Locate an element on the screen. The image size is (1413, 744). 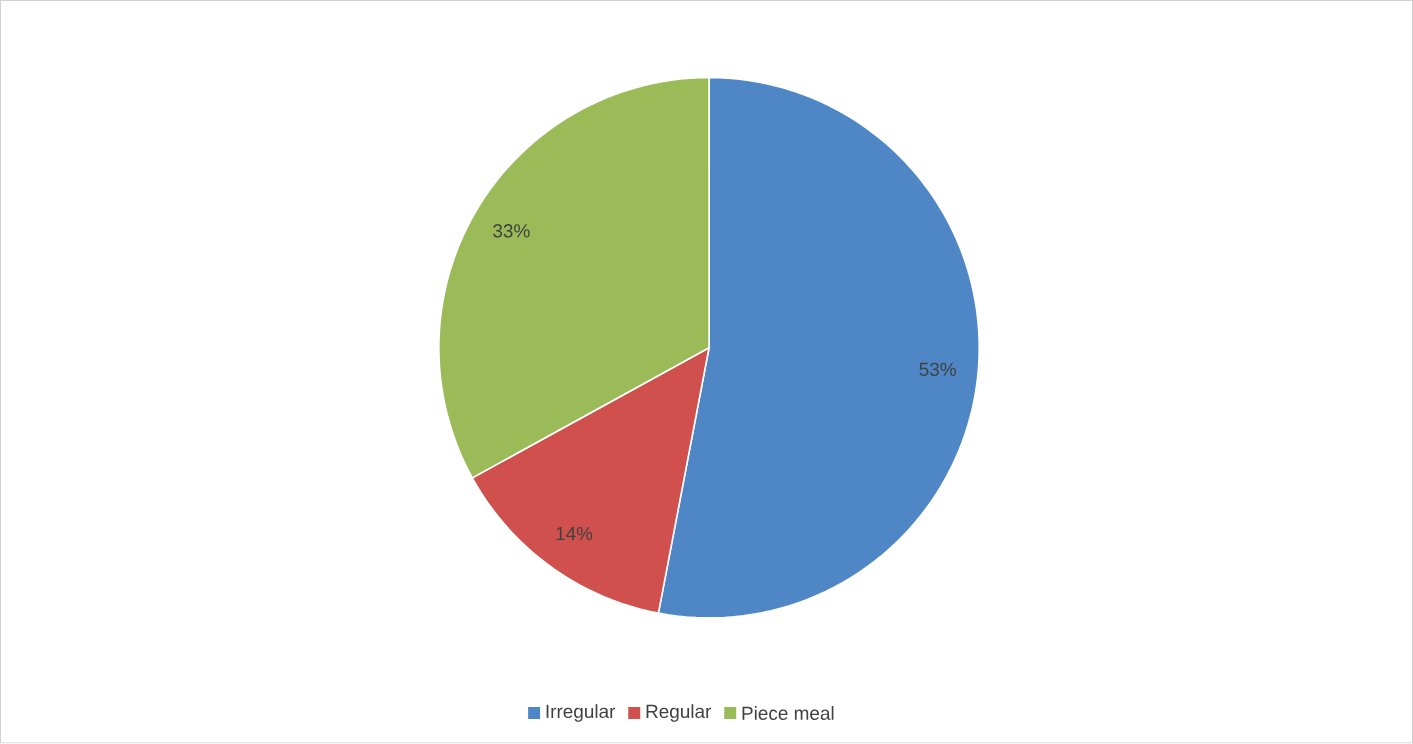
legend-label: Piece meal is located at coordinates (788, 713).